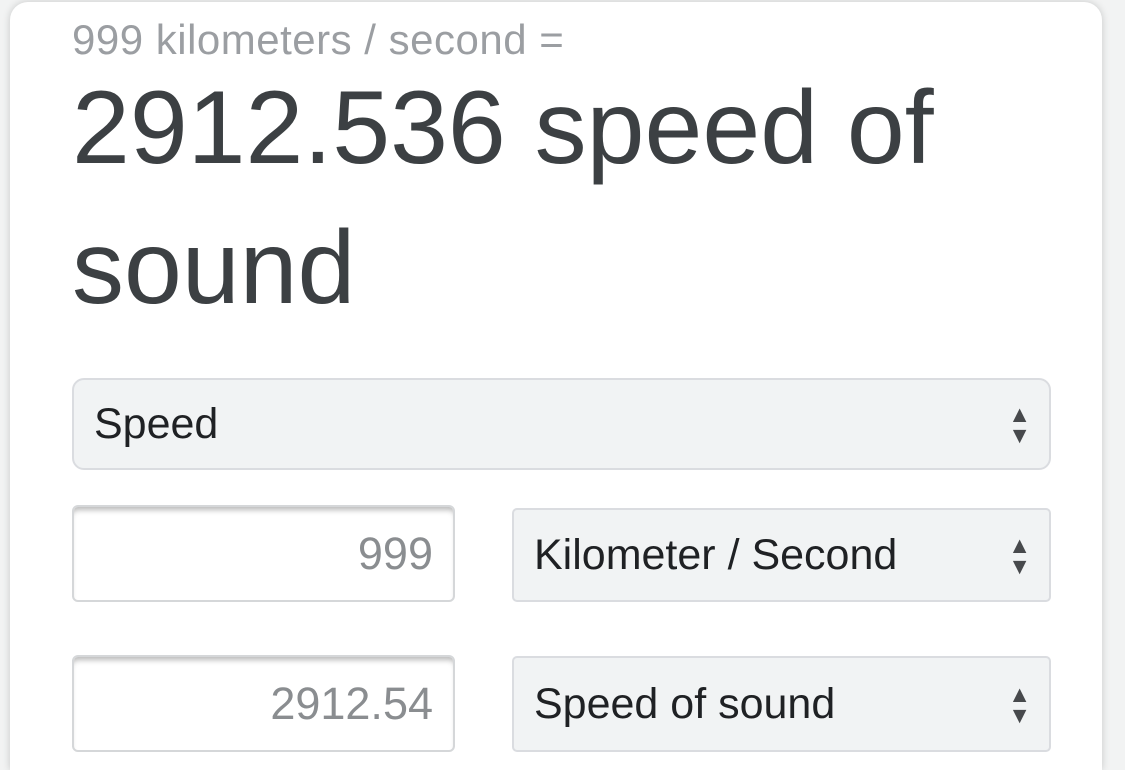 This screenshot has width=1125, height=770. What do you see at coordinates (561, 424) in the screenshot?
I see `category-select: Speed ▲ ▼` at bounding box center [561, 424].